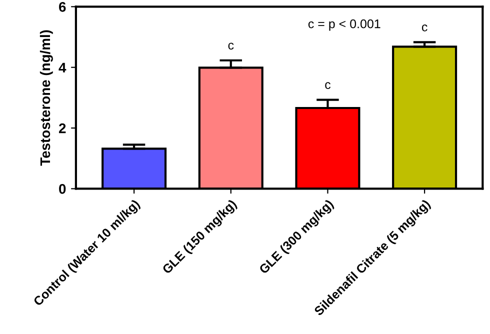 The height and width of the screenshot is (334, 490). I want to click on y-tick-label: 0, so click(62, 189).